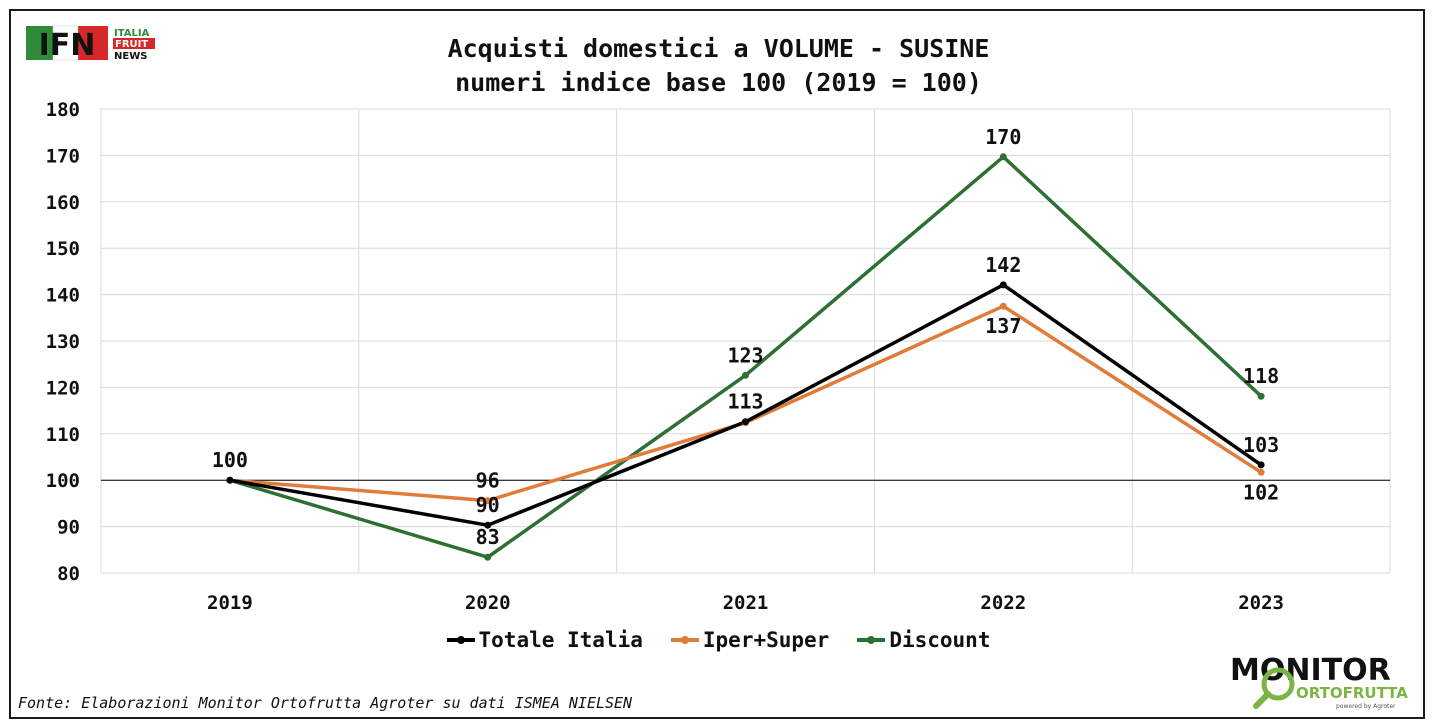 Image resolution: width=1437 pixels, height=728 pixels. Describe the element at coordinates (718, 48) in the screenshot. I see `chart-title: Acquisti domestici a VOLUME - SUSINE` at that location.